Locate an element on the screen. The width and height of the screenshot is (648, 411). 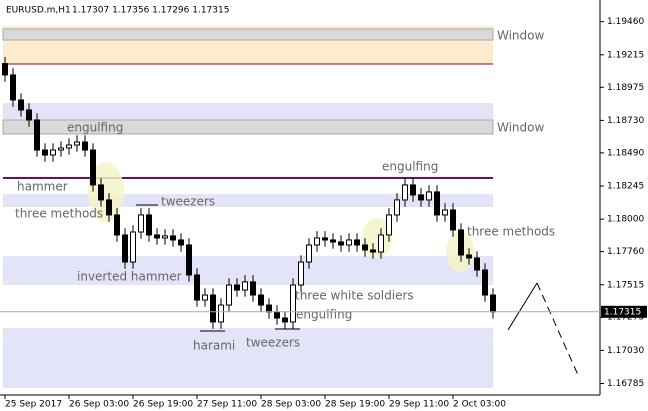
y-tick-label: 1.17760 is located at coordinates (625, 252).